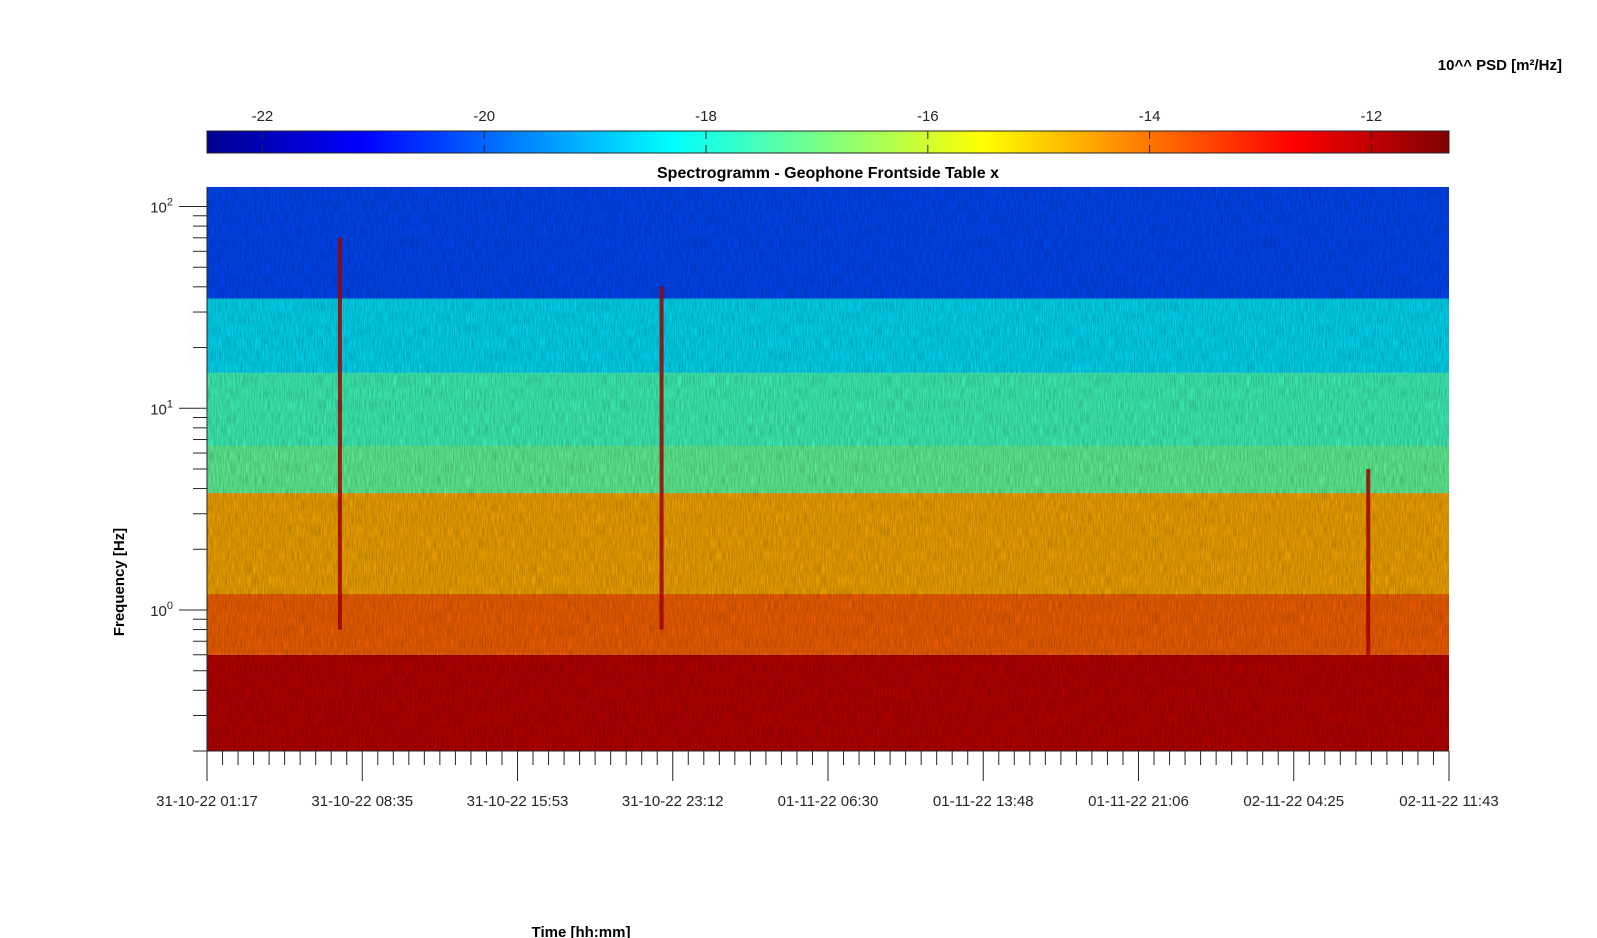 Image resolution: width=1597 pixels, height=938 pixels. What do you see at coordinates (362, 801) in the screenshot?
I see `x-tick-label-1: 31-10-22 08:35` at bounding box center [362, 801].